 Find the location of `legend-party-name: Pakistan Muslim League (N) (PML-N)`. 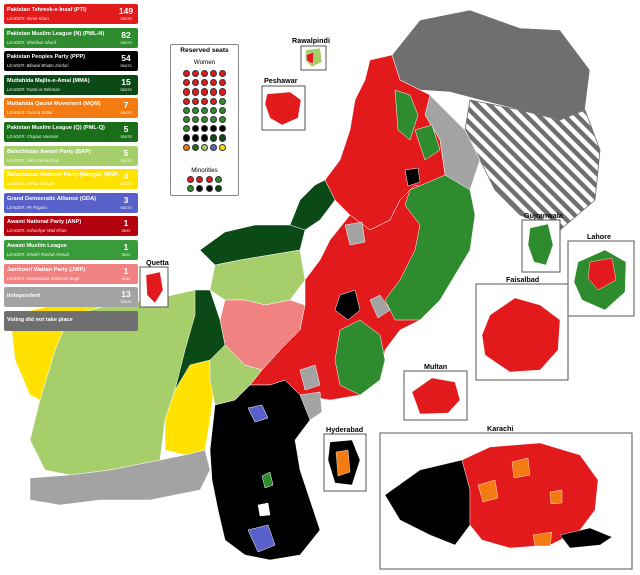

legend-party-name: Pakistan Muslim League (N) (PML-N) is located at coordinates (56, 33).